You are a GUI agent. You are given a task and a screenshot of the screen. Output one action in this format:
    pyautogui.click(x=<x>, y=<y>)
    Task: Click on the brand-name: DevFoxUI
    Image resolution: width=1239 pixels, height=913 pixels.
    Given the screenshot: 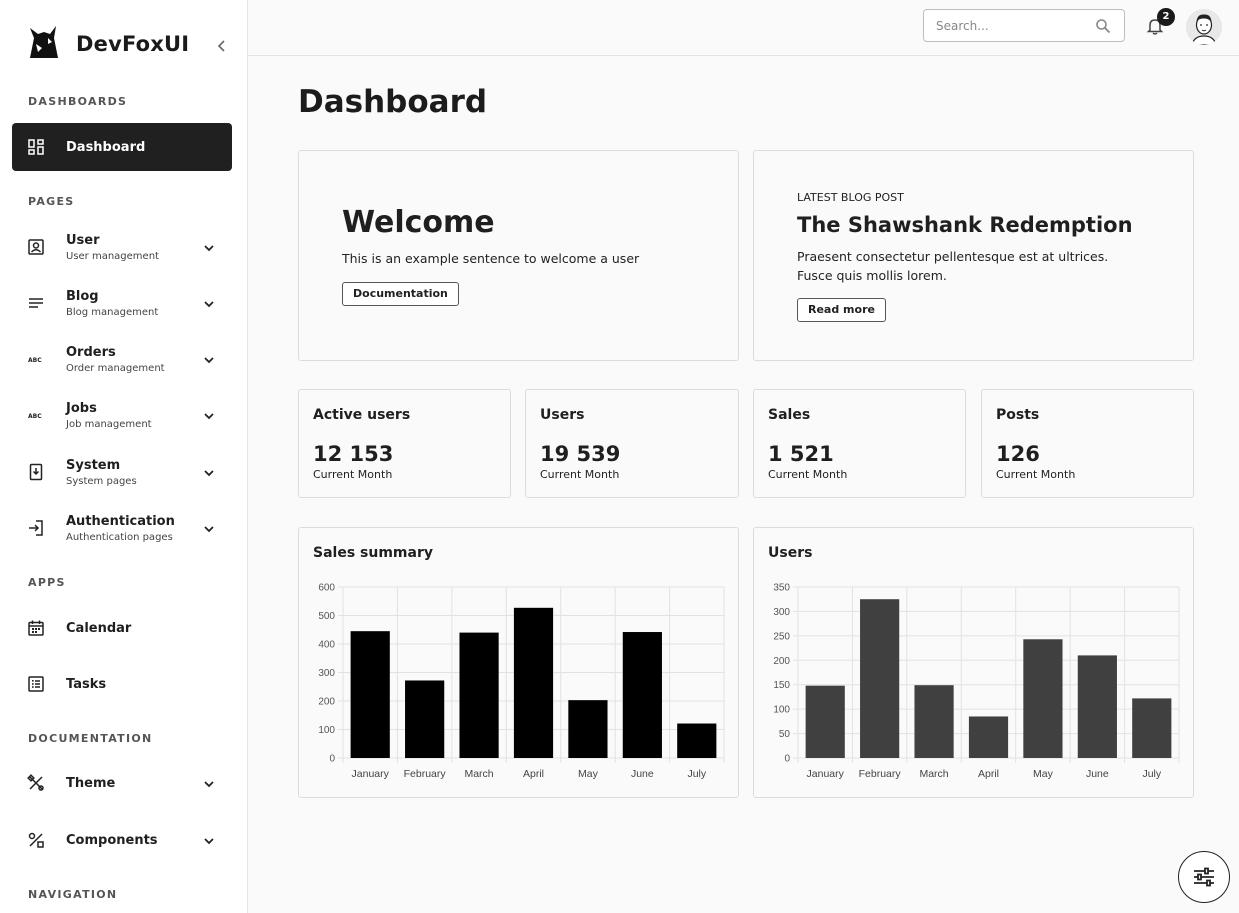 What is the action you would take?
    pyautogui.click(x=133, y=44)
    